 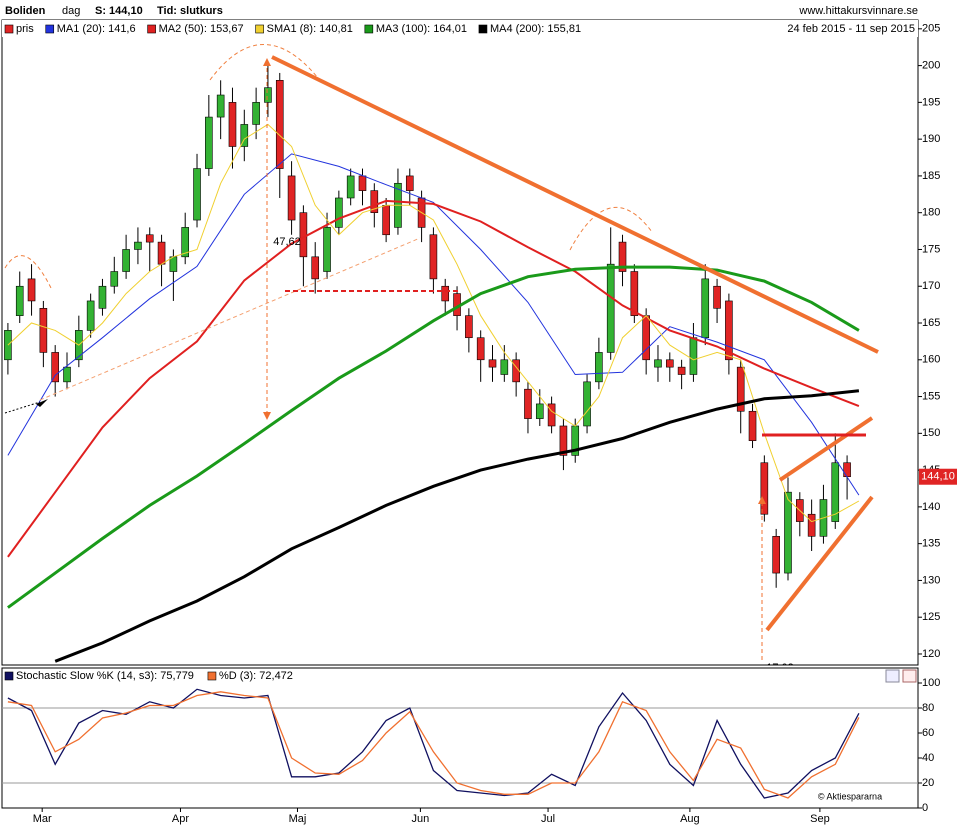 What do you see at coordinates (928, 783) in the screenshot?
I see `y-tick-label: 20` at bounding box center [928, 783].